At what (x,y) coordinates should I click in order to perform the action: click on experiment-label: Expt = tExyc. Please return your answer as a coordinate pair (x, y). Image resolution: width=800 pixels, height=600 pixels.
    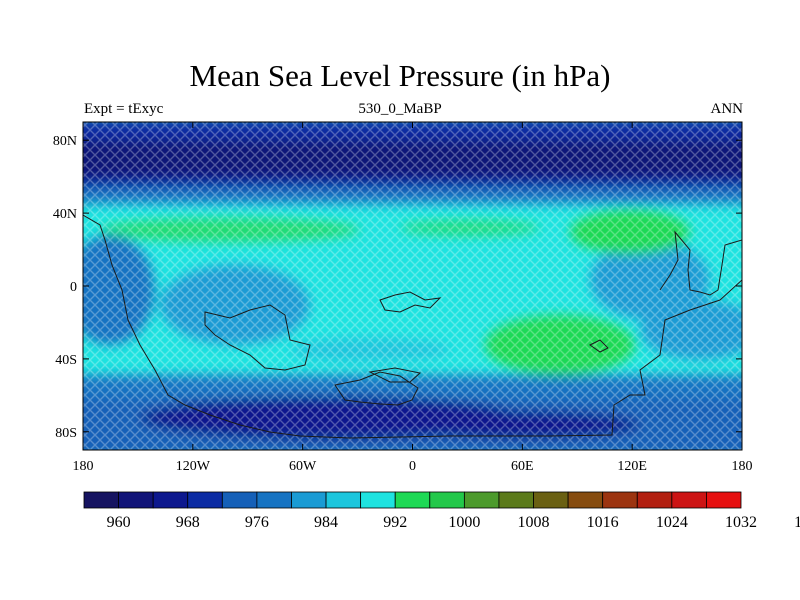
    Looking at the image, I should click on (124, 109).